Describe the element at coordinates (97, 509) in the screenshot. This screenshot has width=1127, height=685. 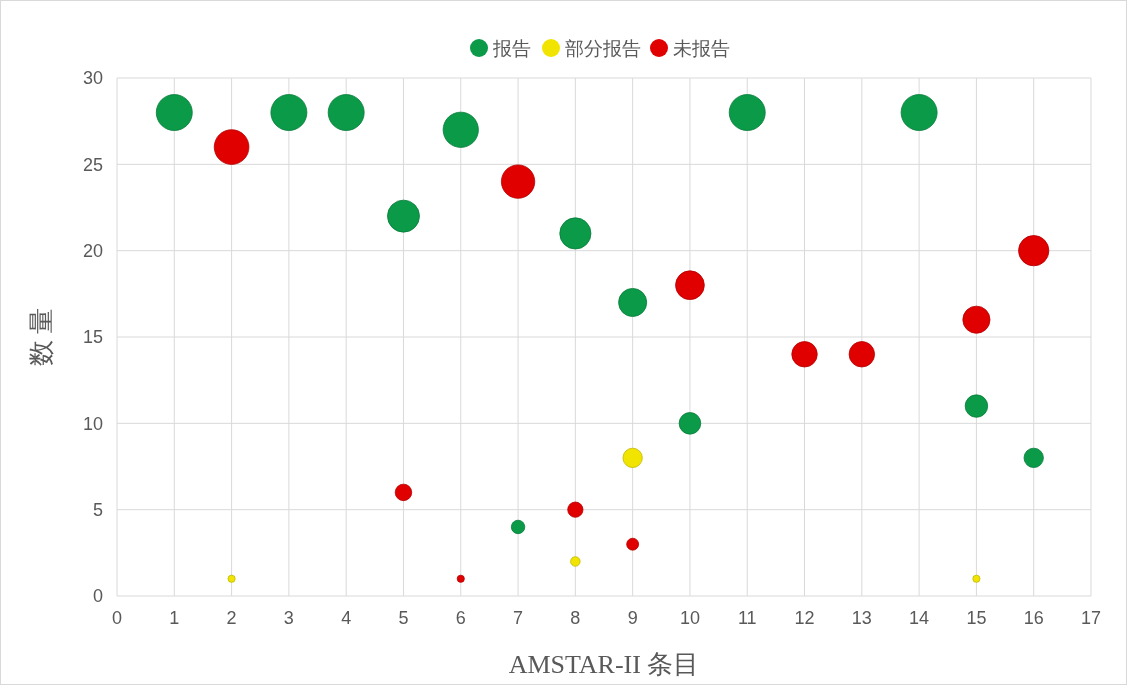
I see `y-tick-label: 5` at that location.